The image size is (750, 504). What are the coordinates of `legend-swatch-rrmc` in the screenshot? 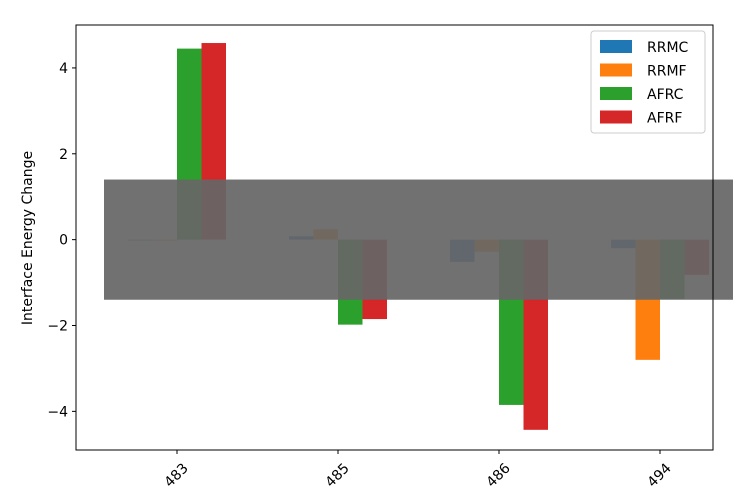 It's located at (616, 46).